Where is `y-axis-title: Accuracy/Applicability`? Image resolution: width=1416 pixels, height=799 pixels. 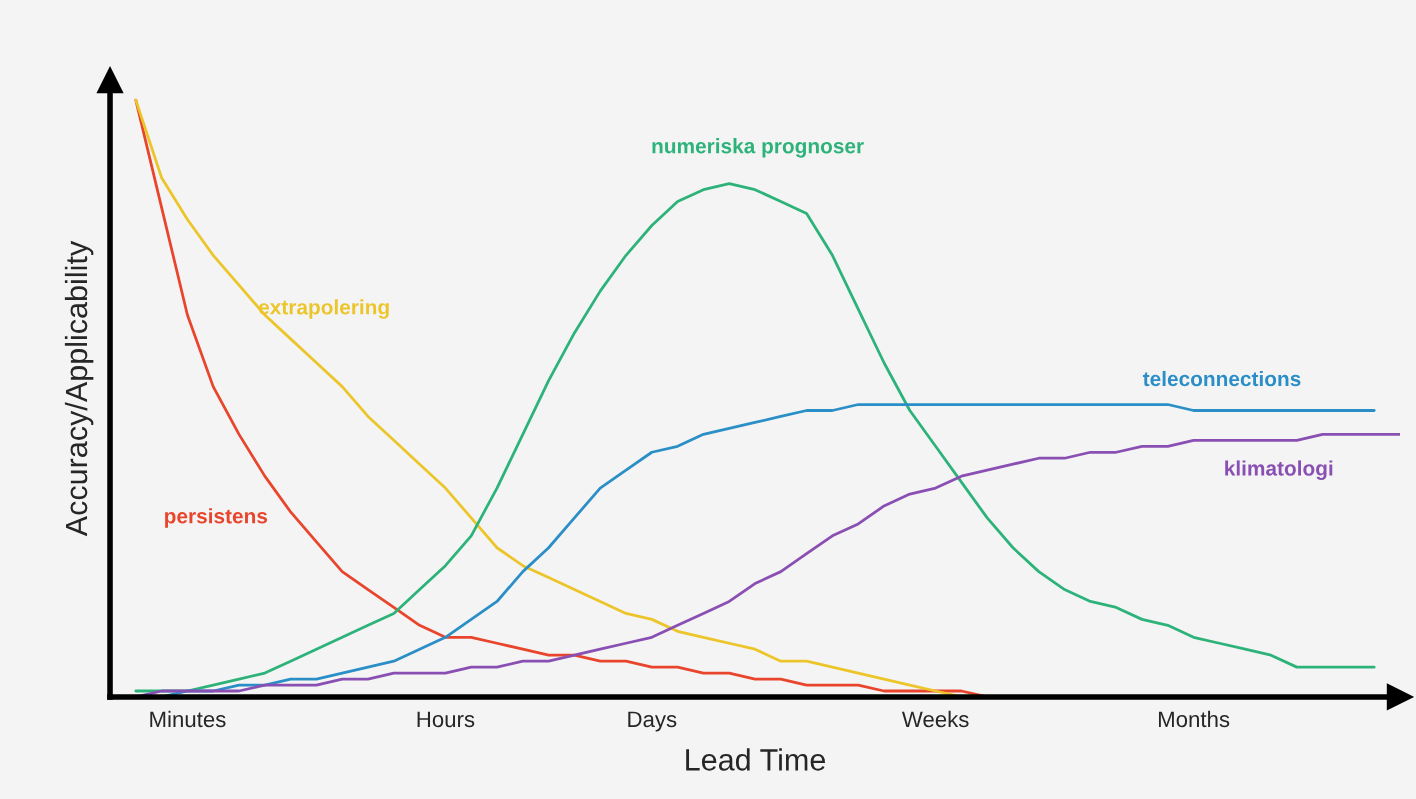
y-axis-title: Accuracy/Applicability is located at coordinates (79, 388).